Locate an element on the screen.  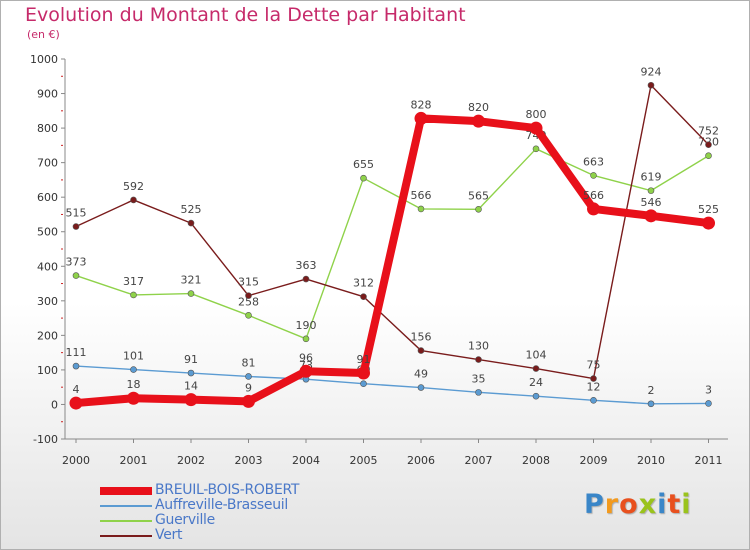
data-label: 363 is located at coordinates (306, 265).